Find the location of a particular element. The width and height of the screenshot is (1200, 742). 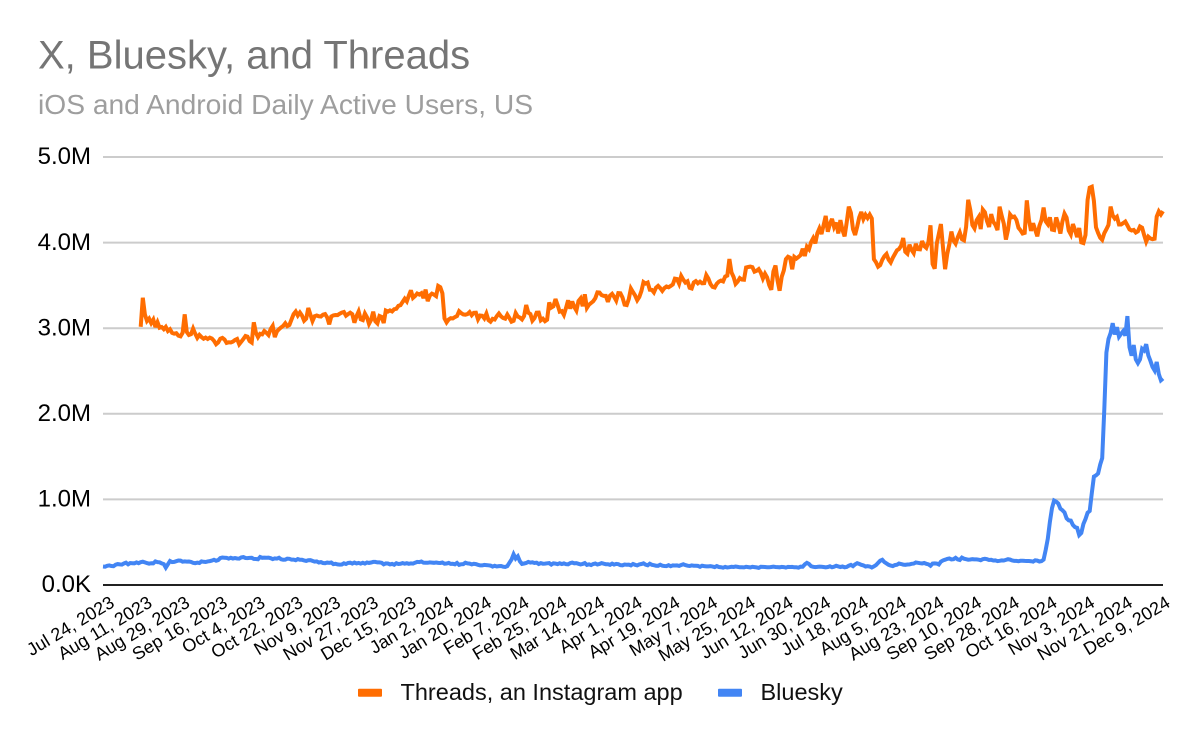

svg-text: Threads, an Instagram app is located at coordinates (542, 692).